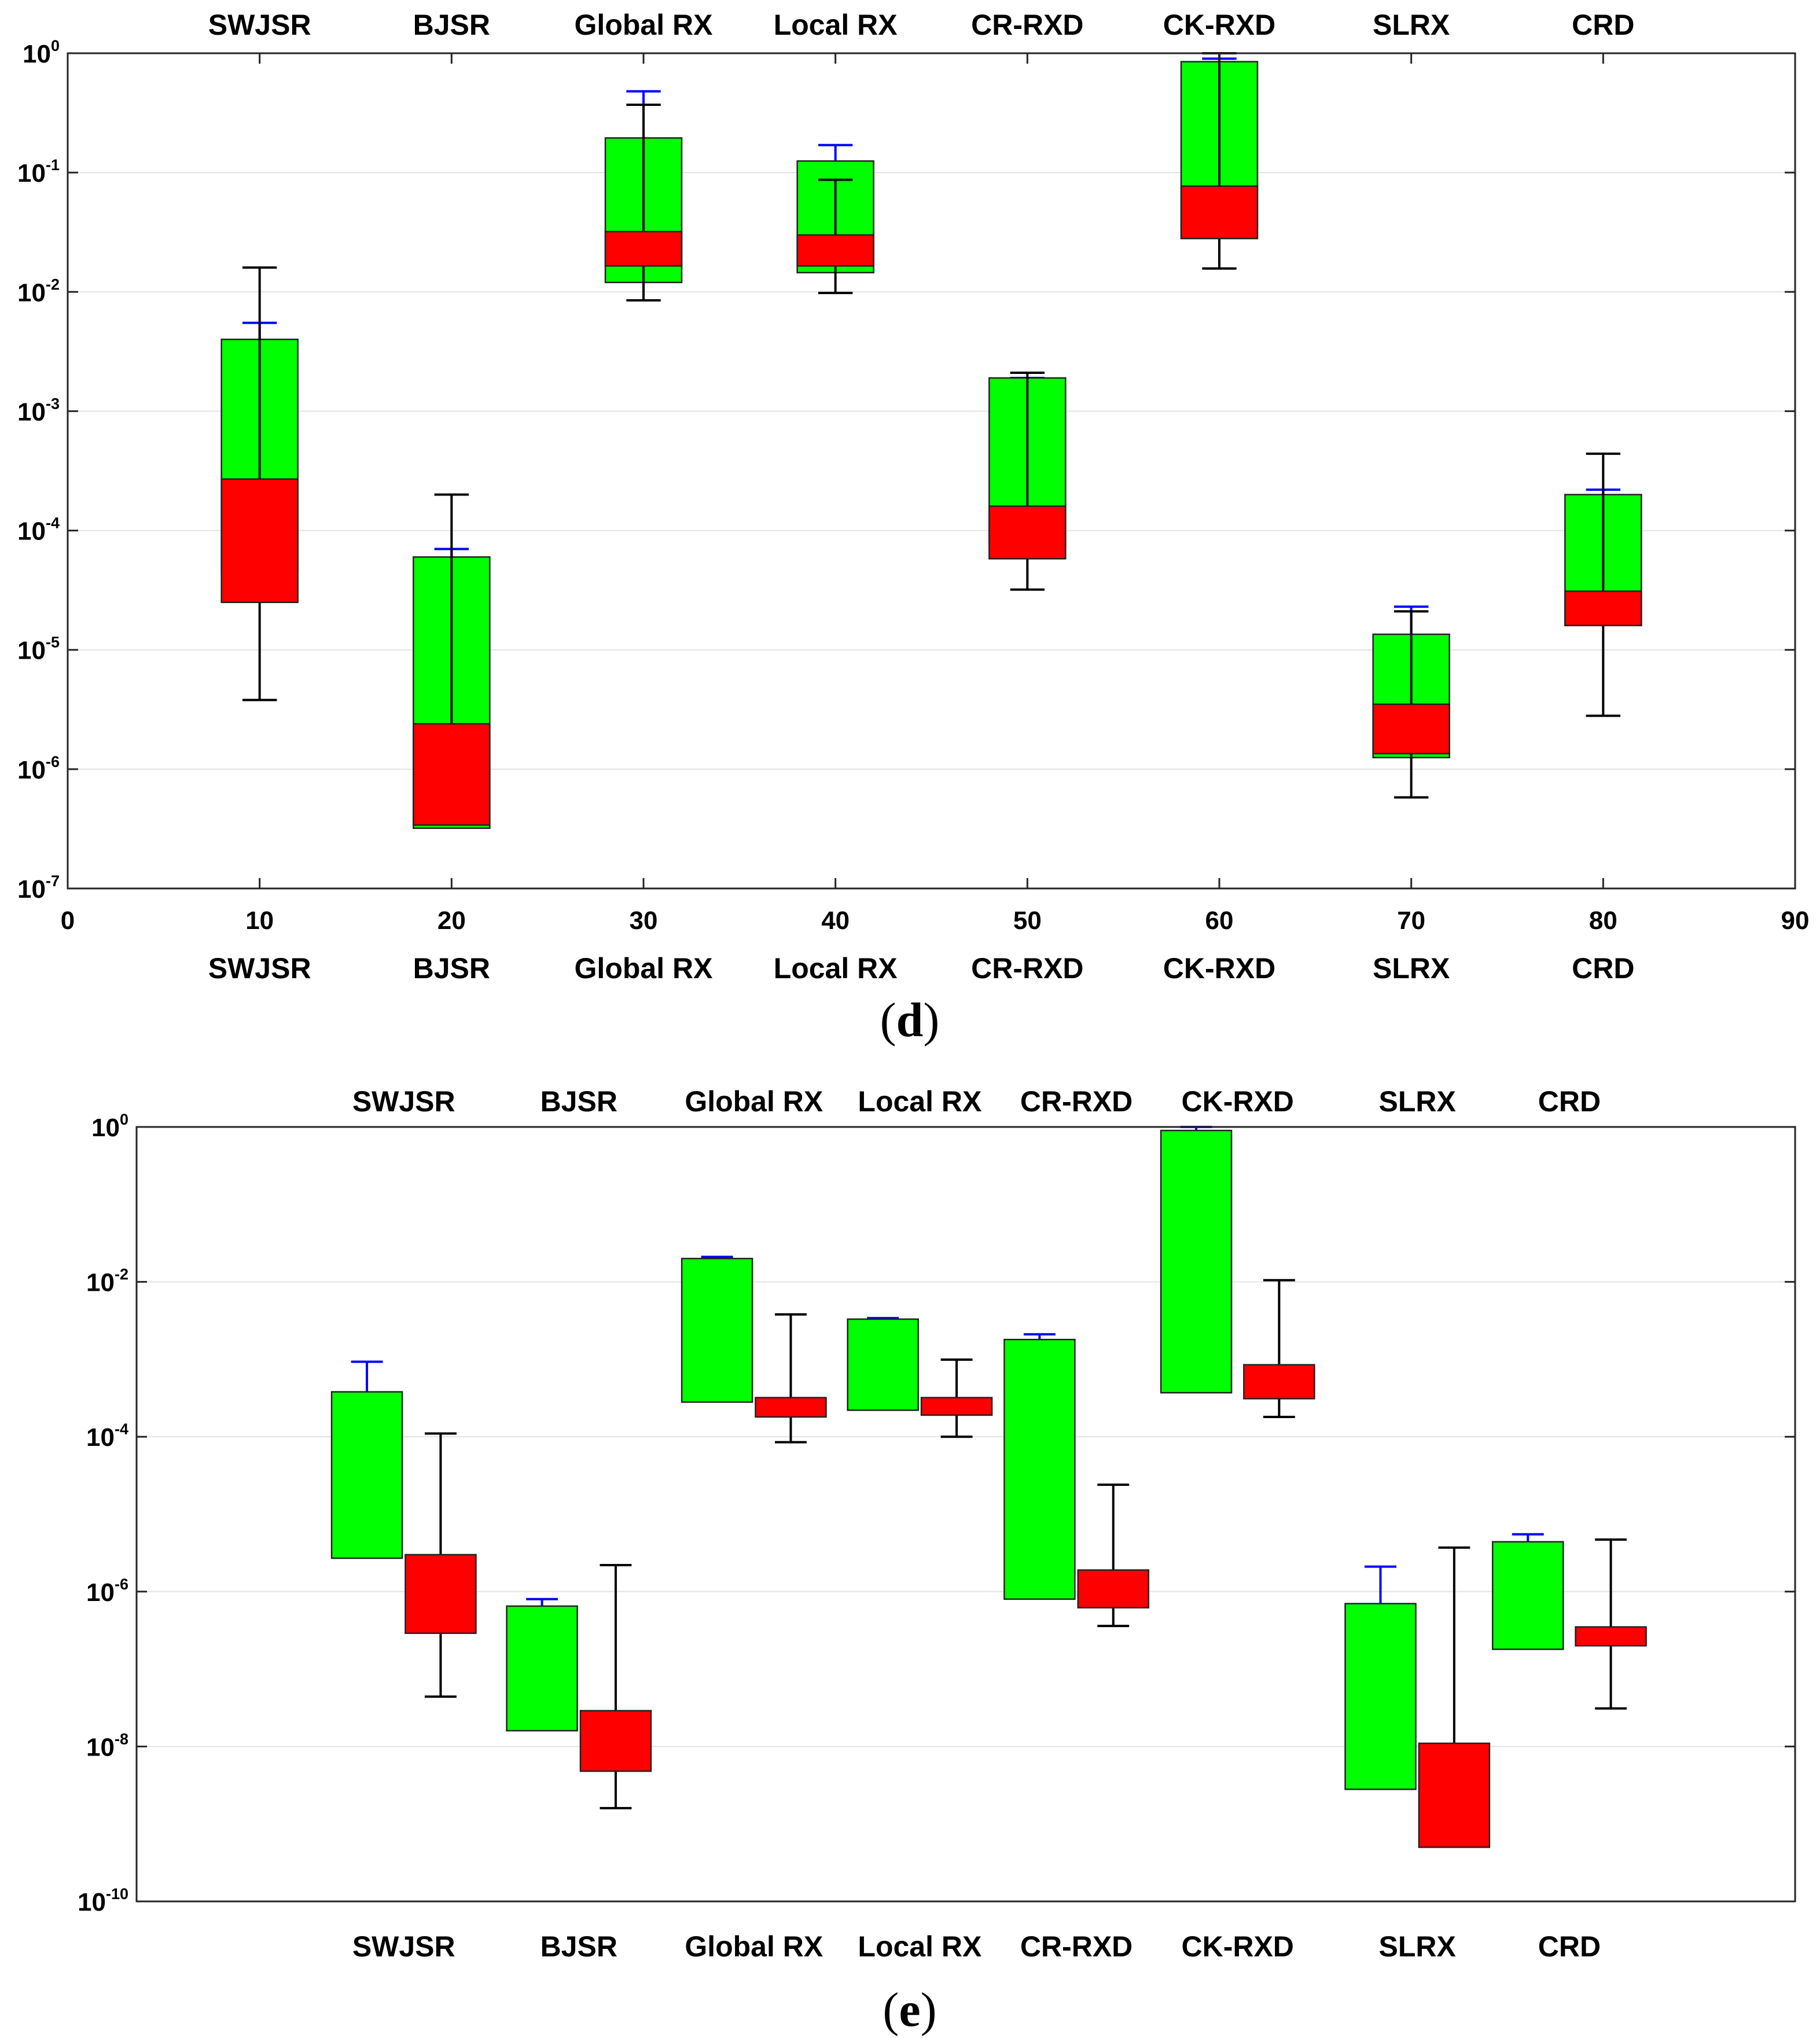 This screenshot has height=2038, width=1820. I want to click on y-tick-label: 10⁻⁸, so click(107, 1745).